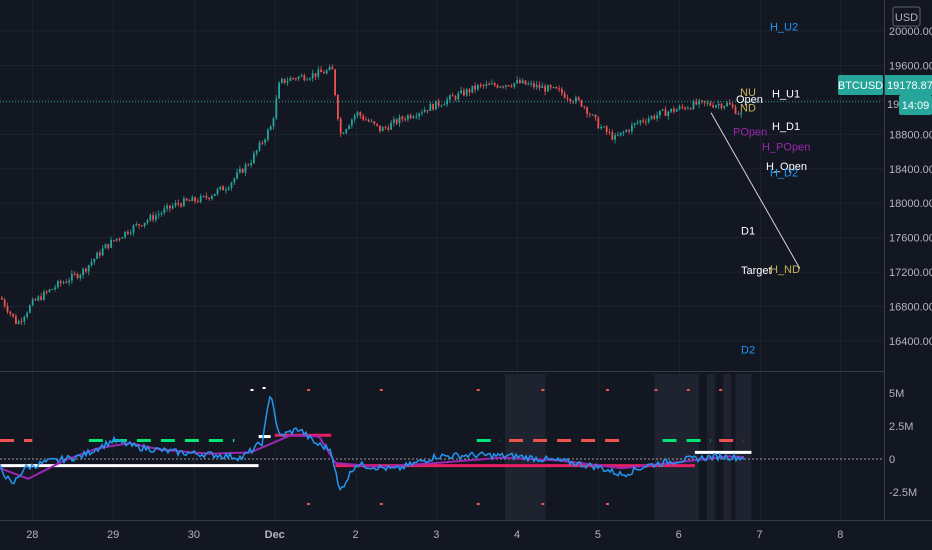 The height and width of the screenshot is (550, 932). Describe the element at coordinates (113, 535) in the screenshot. I see `time-tick-label: 29` at that location.